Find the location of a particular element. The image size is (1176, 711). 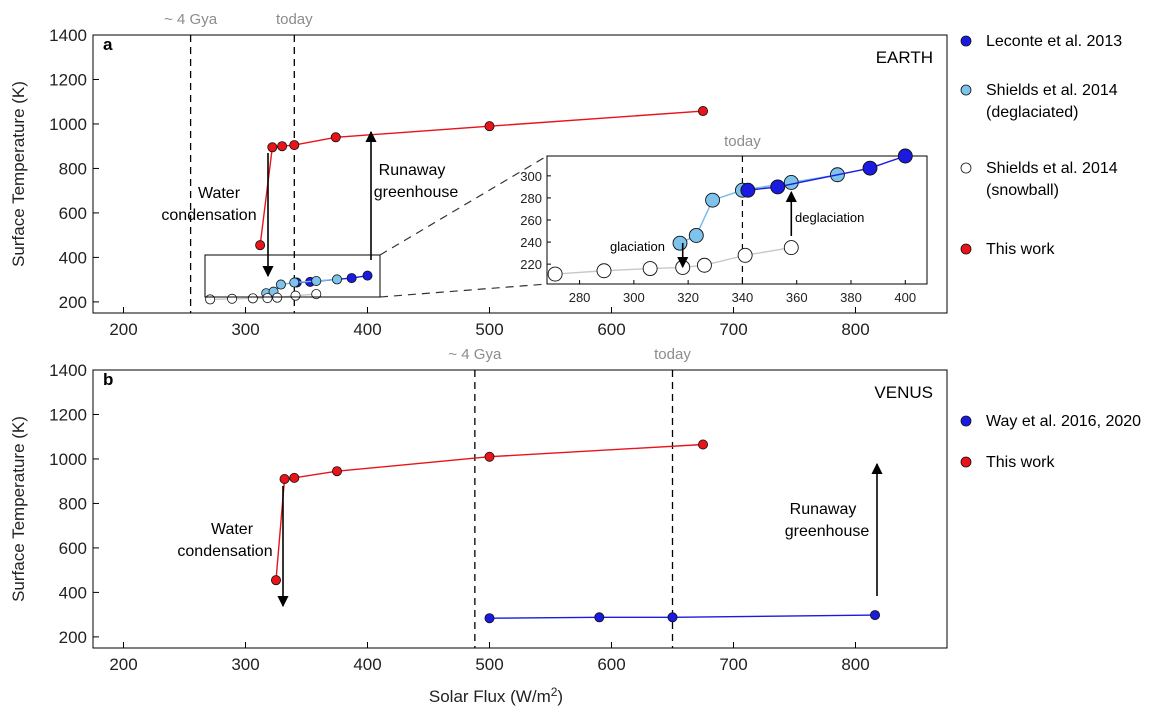

panel-b-water-condensation-line2: condensation is located at coordinates (224, 551).